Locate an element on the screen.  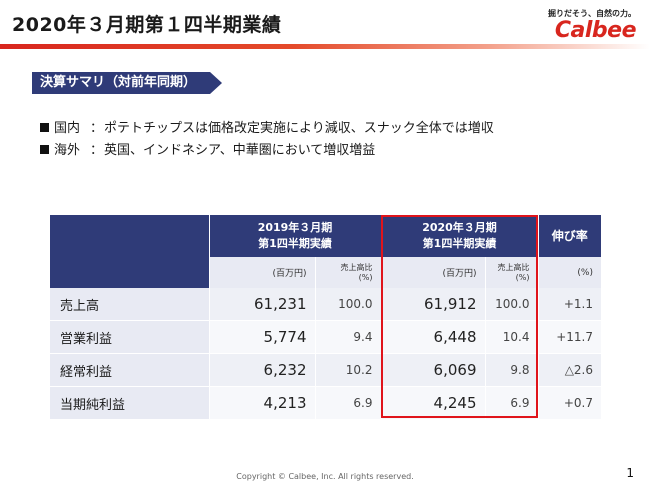
growth-rate: +0.7 is located at coordinates (569, 403).